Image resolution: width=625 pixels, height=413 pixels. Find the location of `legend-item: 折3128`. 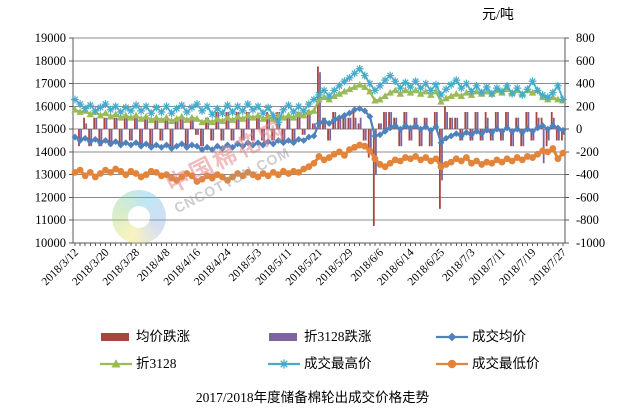

legend-item: 折3128 is located at coordinates (184, 364).